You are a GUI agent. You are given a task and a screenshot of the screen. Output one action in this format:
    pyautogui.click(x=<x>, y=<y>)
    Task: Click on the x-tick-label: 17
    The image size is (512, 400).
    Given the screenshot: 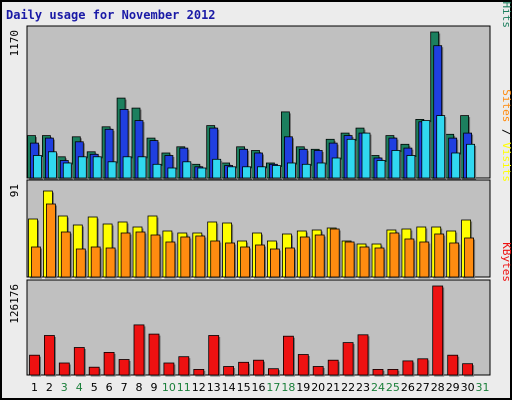 What is the action you would take?
    pyautogui.click(x=273, y=387)
    